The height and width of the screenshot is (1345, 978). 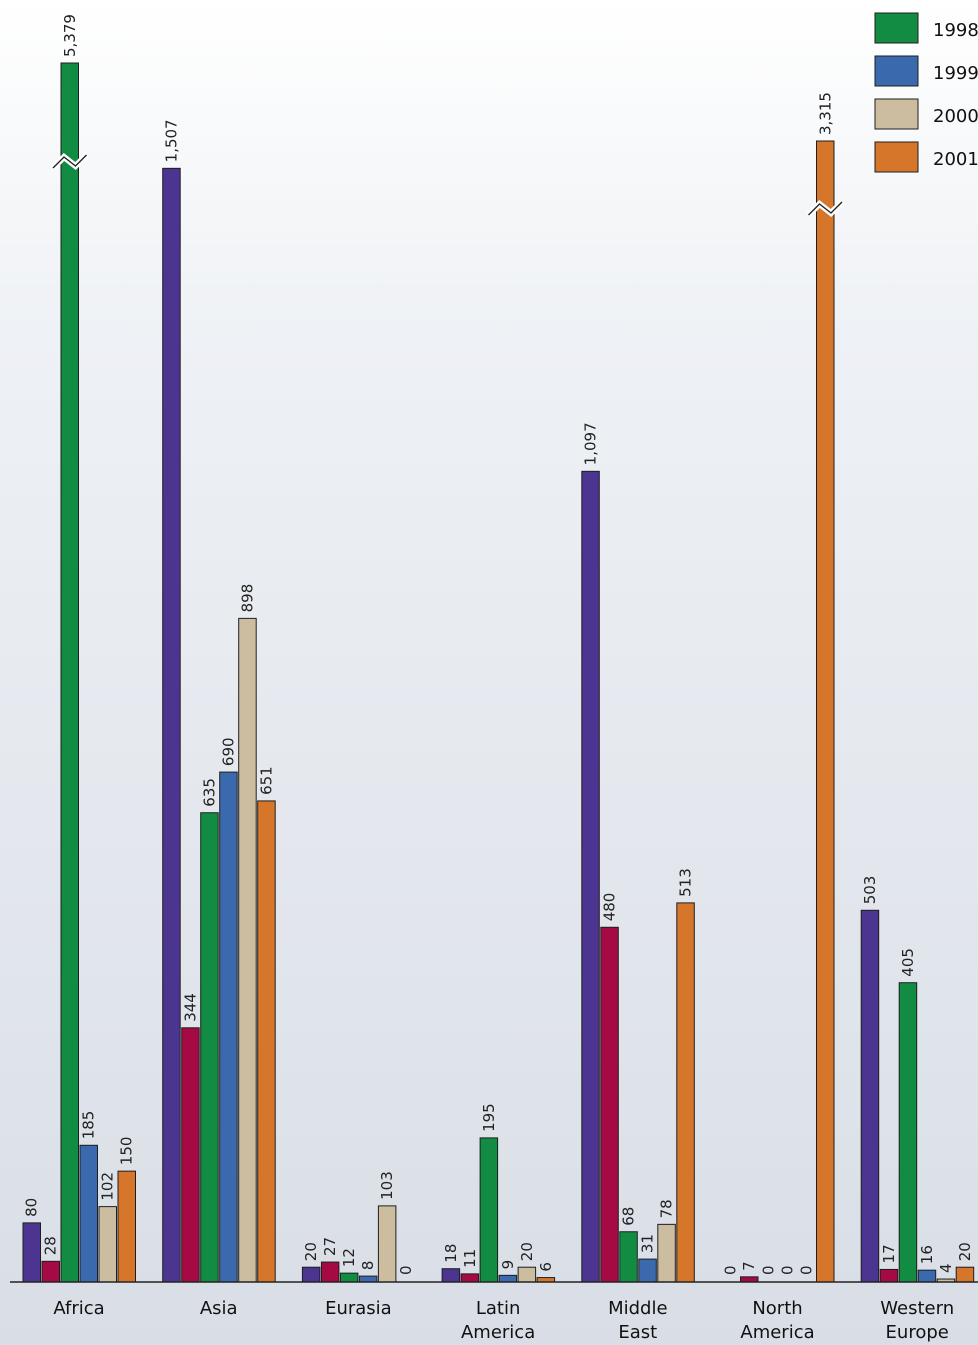 What do you see at coordinates (451, 1253) in the screenshot?
I see `value-label: 18` at bounding box center [451, 1253].